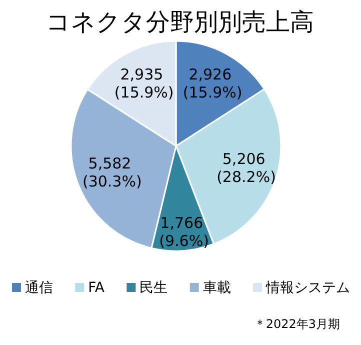 The image size is (361, 345). What do you see at coordinates (154, 288) in the screenshot?
I see `legend-label: 民生` at bounding box center [154, 288].